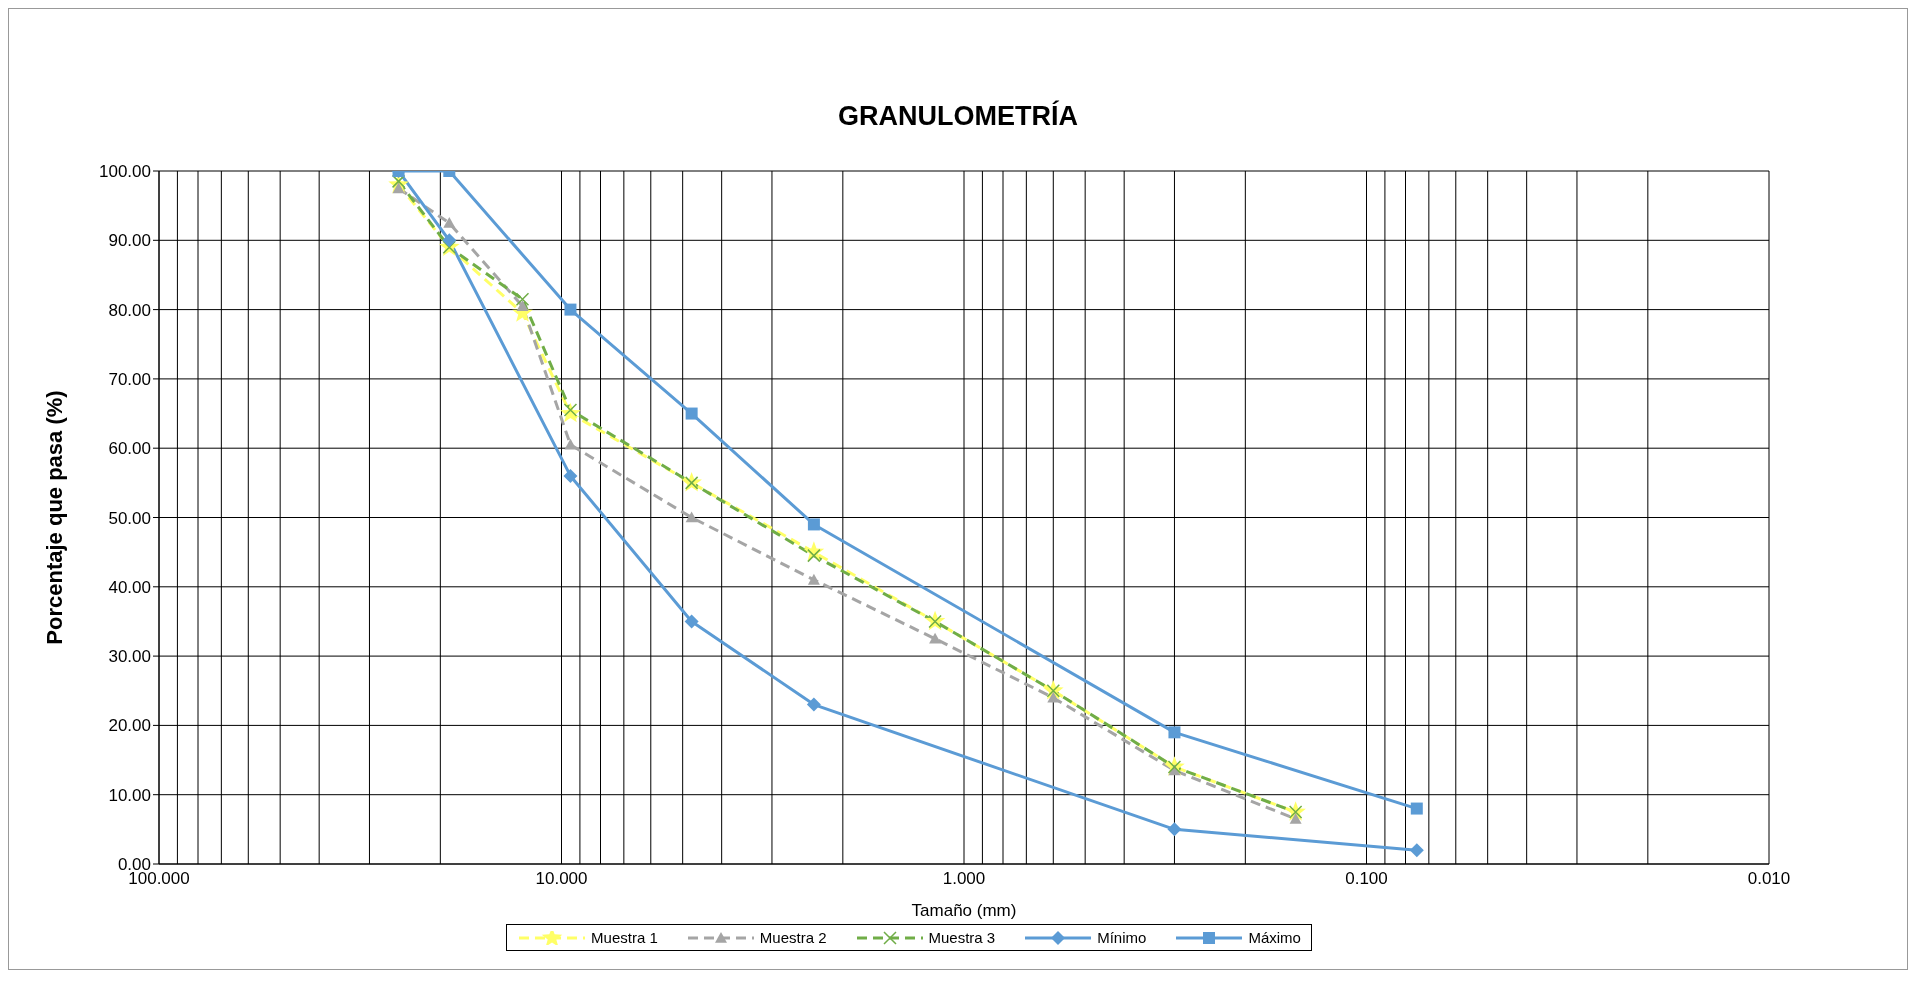 This screenshot has width=1923, height=982. What do you see at coordinates (129, 379) in the screenshot?
I see `y-tick-label: 70.00` at bounding box center [129, 379].